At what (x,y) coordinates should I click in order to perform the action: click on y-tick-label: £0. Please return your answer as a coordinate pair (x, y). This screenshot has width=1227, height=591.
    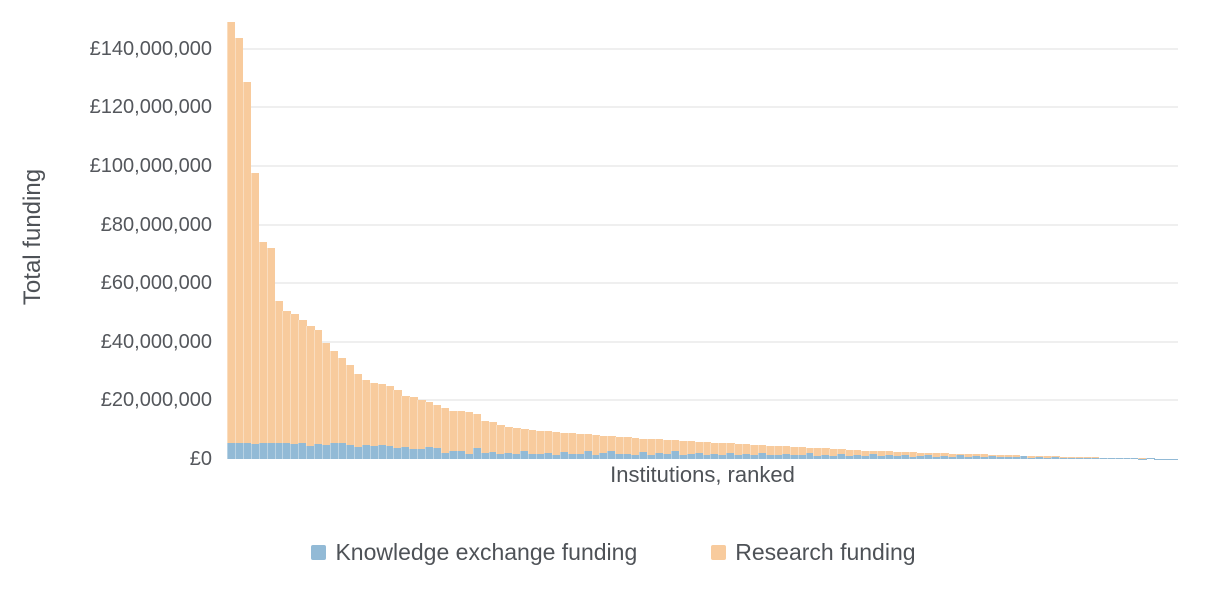
    Looking at the image, I should click on (200, 459).